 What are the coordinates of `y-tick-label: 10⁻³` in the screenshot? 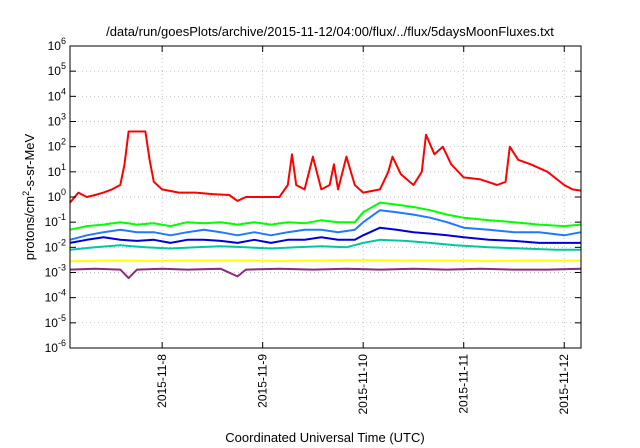 It's located at (55, 271).